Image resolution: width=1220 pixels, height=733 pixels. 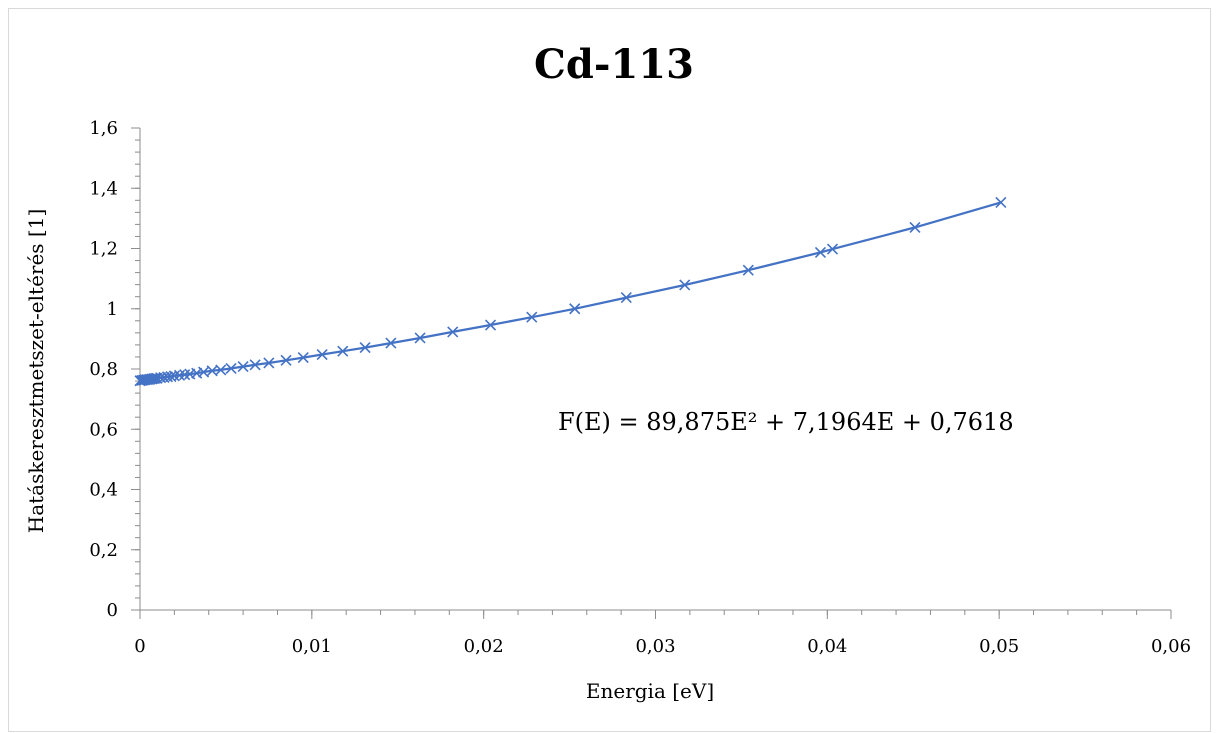 I want to click on y-axis: 0 0,2 0,4 0,6 0,8 1 1,2 1,4 1,6, so click(x=115, y=369).